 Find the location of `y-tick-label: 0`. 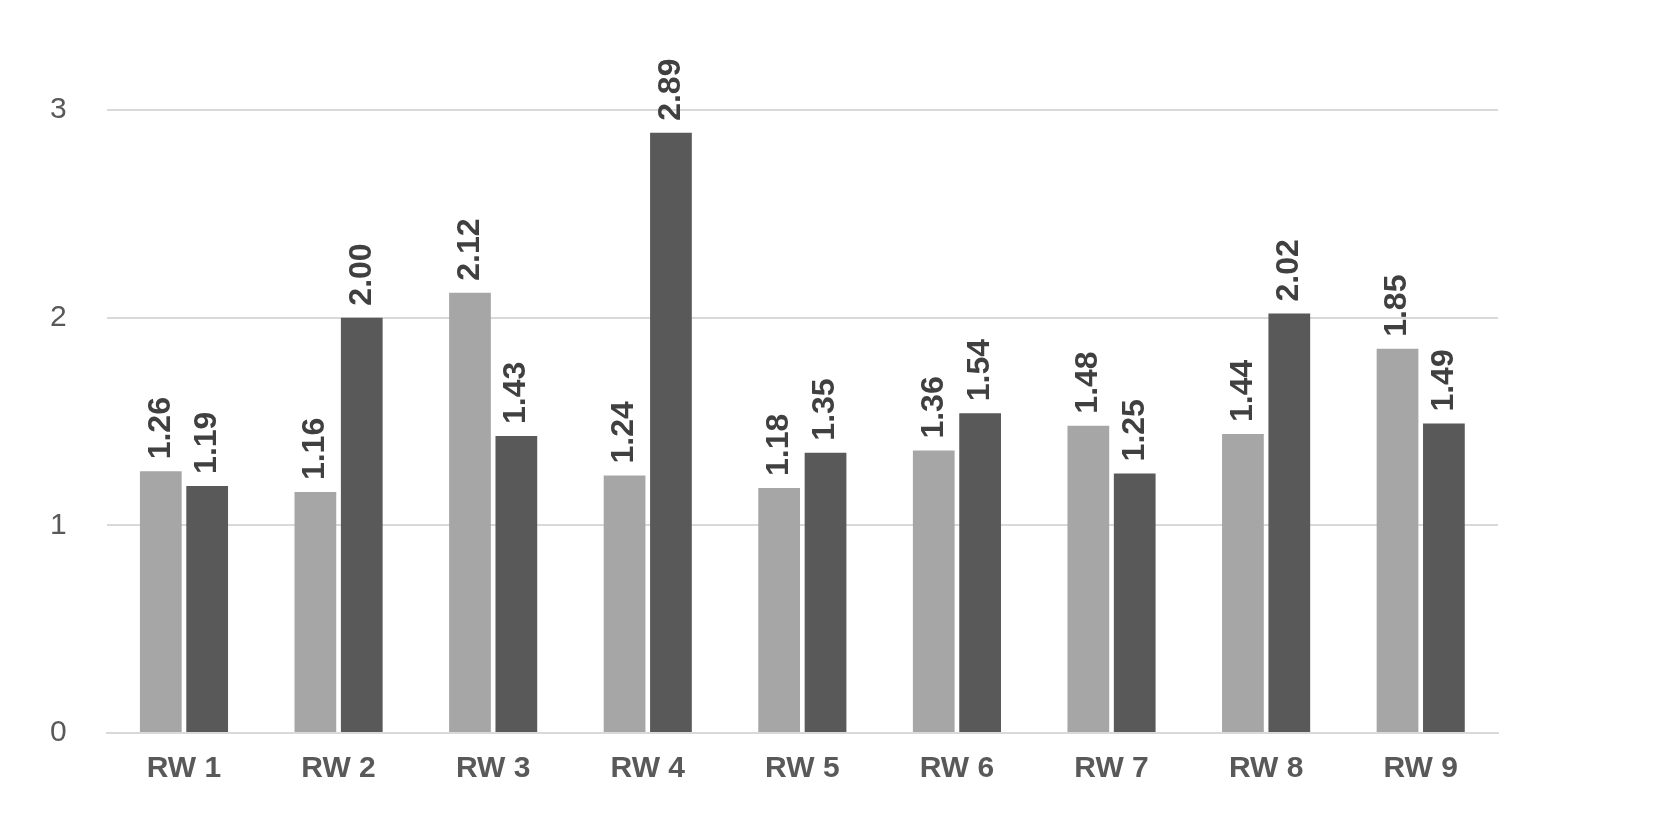

y-tick-label: 0 is located at coordinates (58, 731).